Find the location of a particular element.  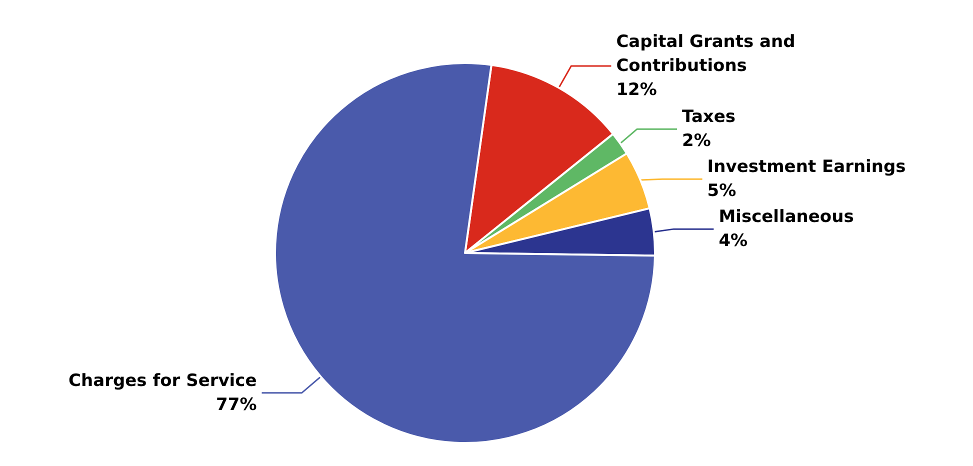

slice-label: Capital Grants and Contributions is located at coordinates (709, 54).